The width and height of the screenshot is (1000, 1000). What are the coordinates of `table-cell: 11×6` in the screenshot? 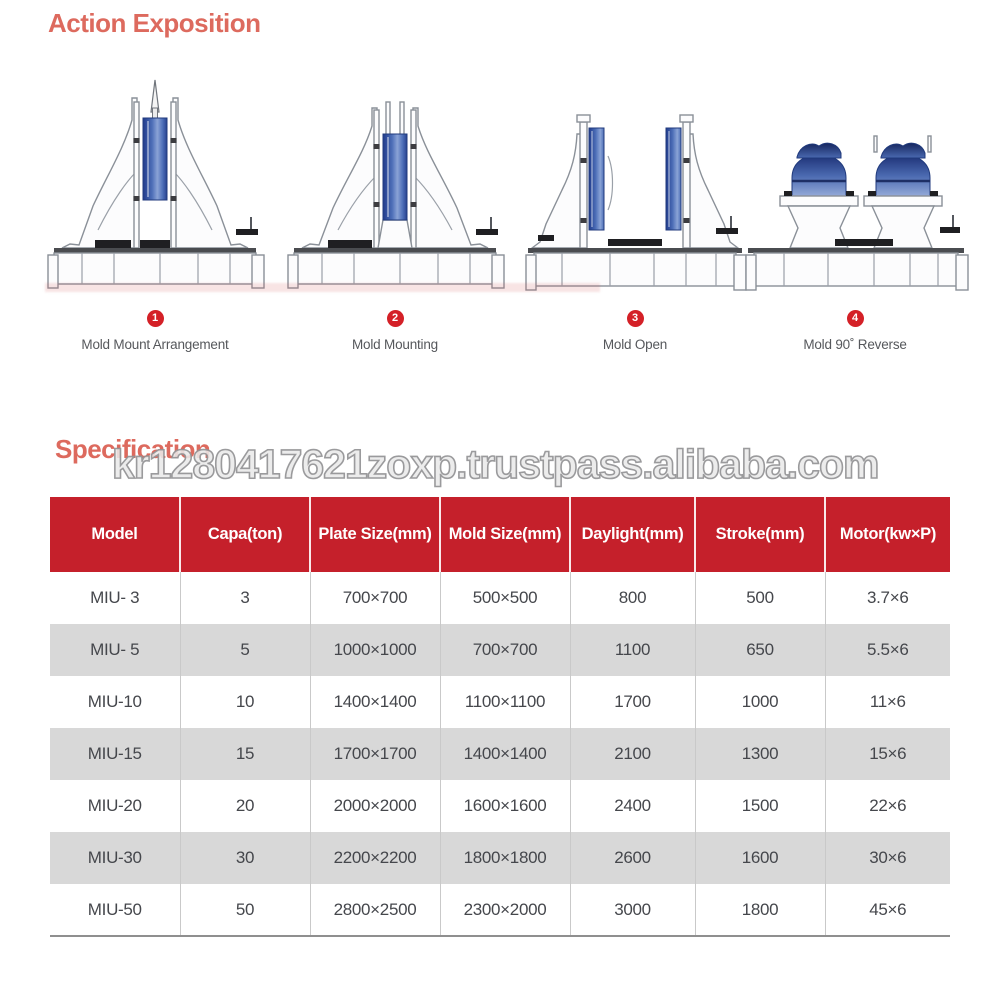 It's located at (887, 702).